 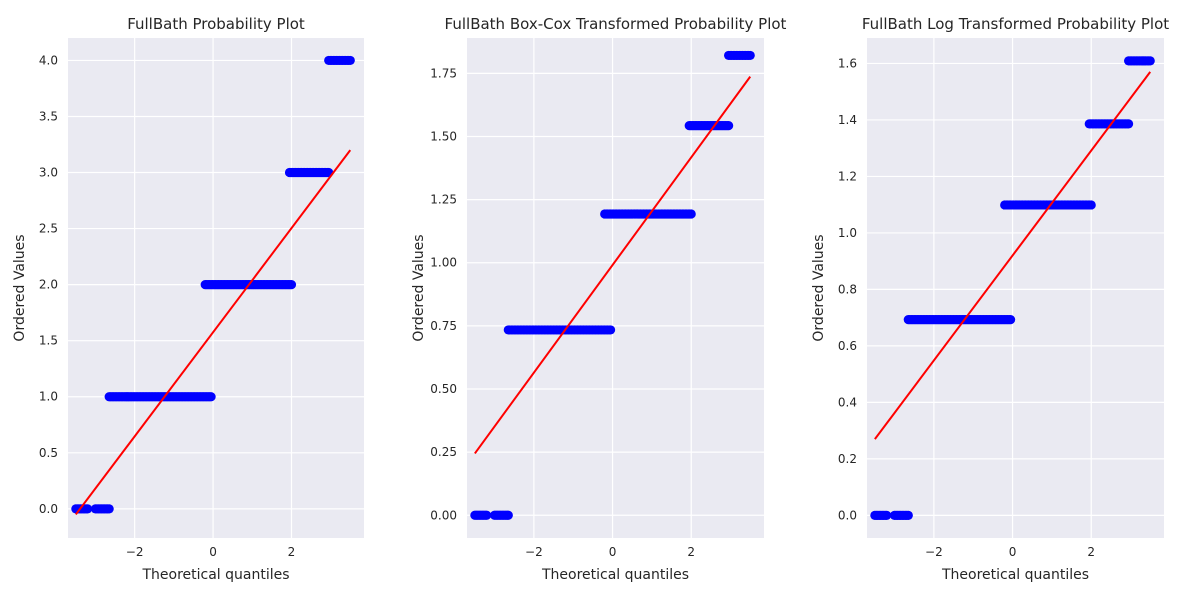 I want to click on y-tick-label: 0.25, so click(x=443, y=452).